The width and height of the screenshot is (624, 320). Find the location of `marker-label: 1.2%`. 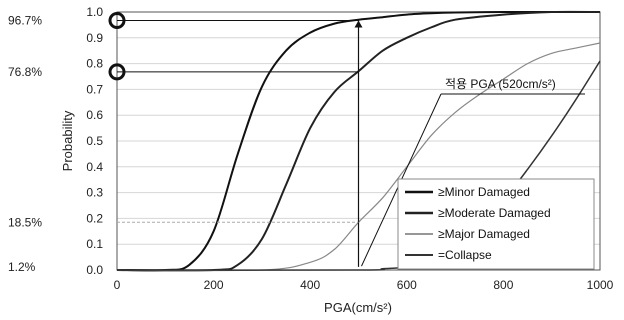

marker-label: 1.2% is located at coordinates (22, 267).